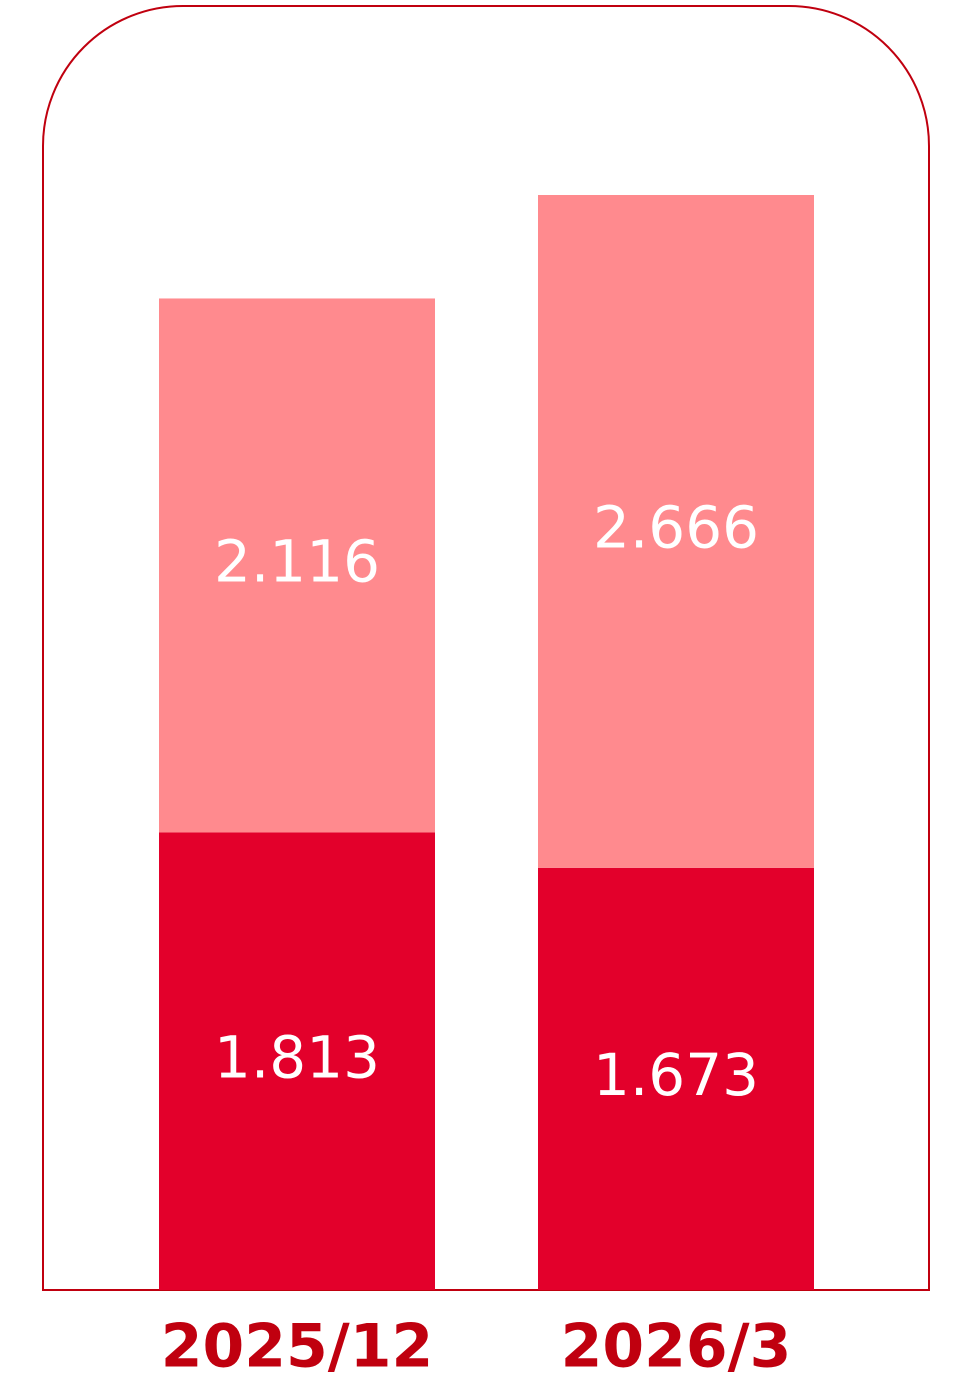 The height and width of the screenshot is (1398, 963). I want to click on x-tick-label: 2026/3, so click(676, 1347).